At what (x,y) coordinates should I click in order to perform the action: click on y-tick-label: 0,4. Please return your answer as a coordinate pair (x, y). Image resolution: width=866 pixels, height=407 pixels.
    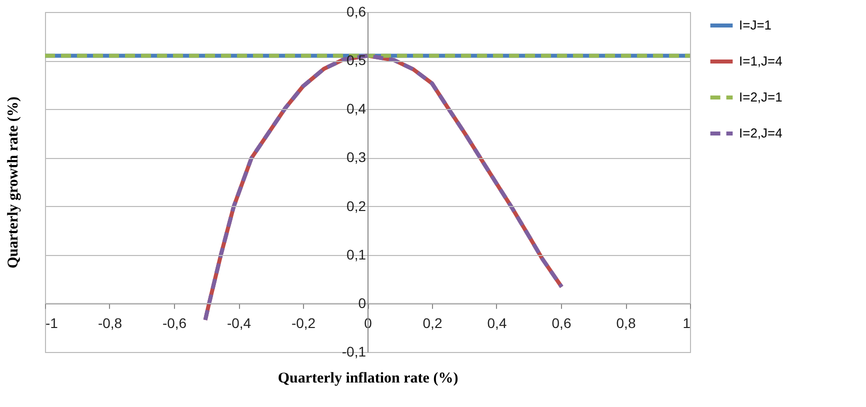
    Looking at the image, I should click on (356, 108).